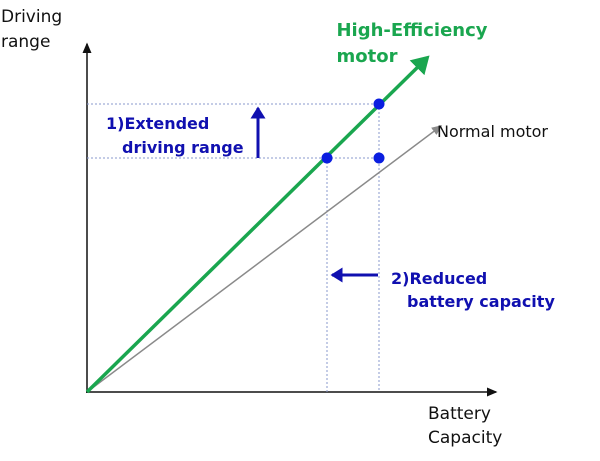  What do you see at coordinates (379, 104) in the screenshot?
I see `point-high-range` at bounding box center [379, 104].